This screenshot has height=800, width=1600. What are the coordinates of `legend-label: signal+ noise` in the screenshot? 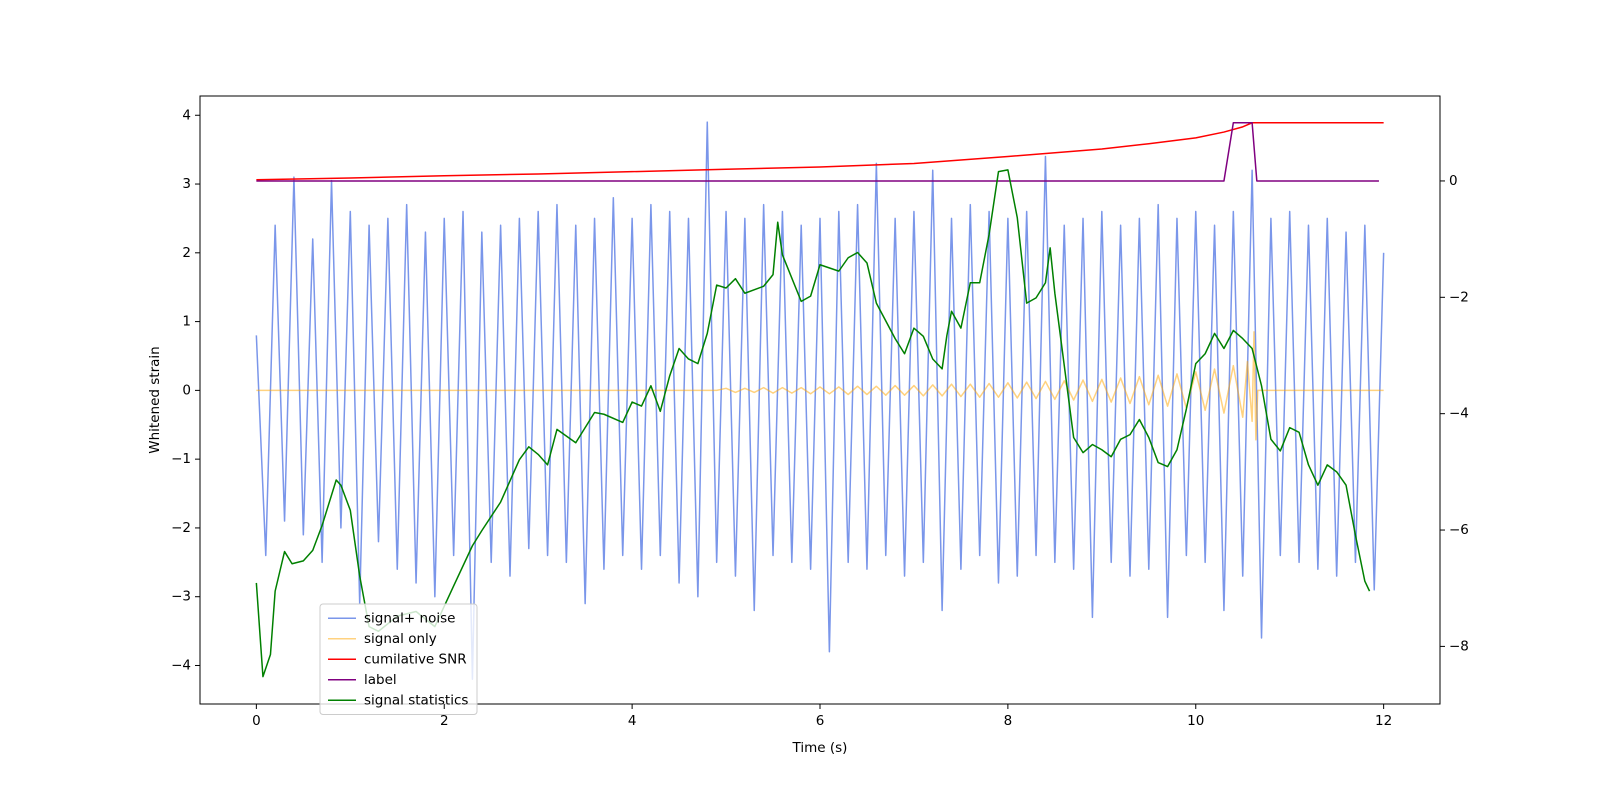 It's located at (409, 618).